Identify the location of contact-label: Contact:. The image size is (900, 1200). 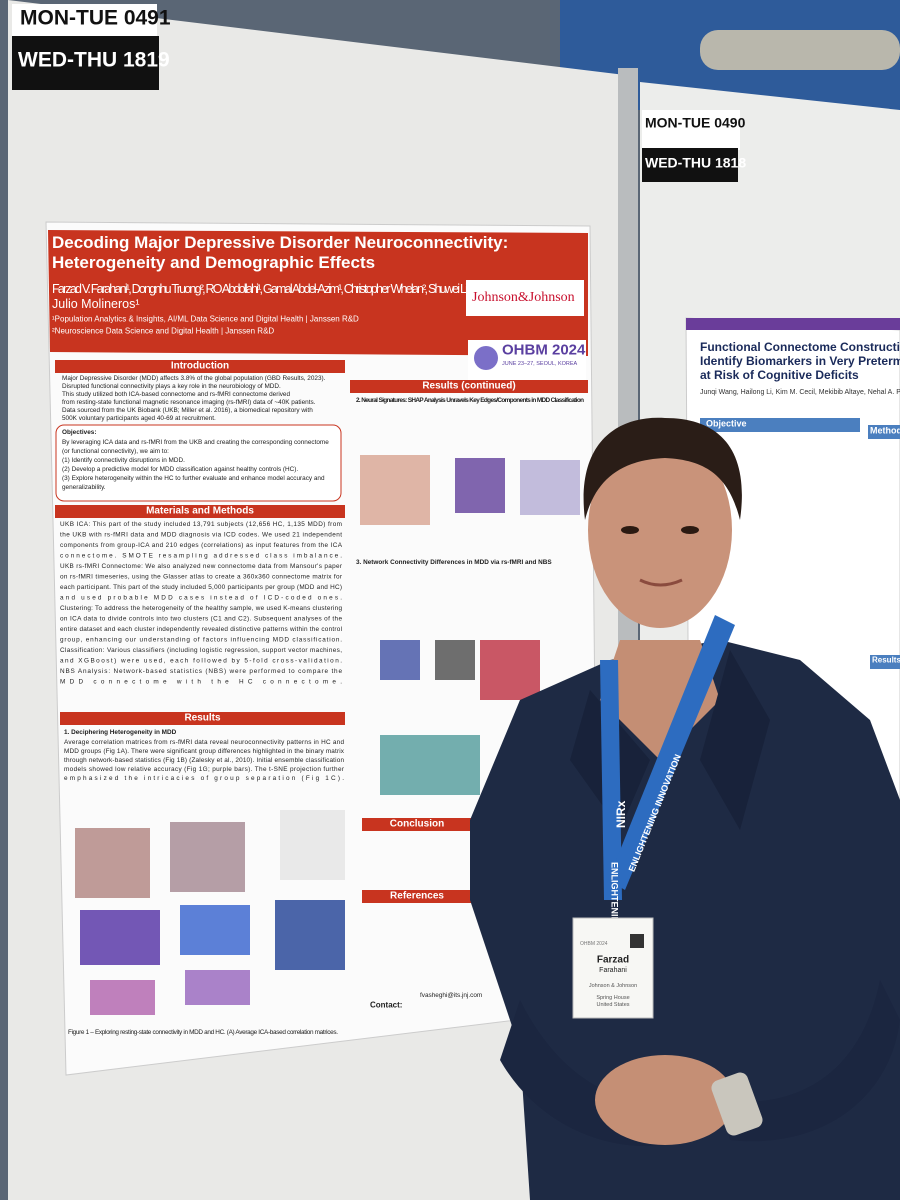
(386, 1005).